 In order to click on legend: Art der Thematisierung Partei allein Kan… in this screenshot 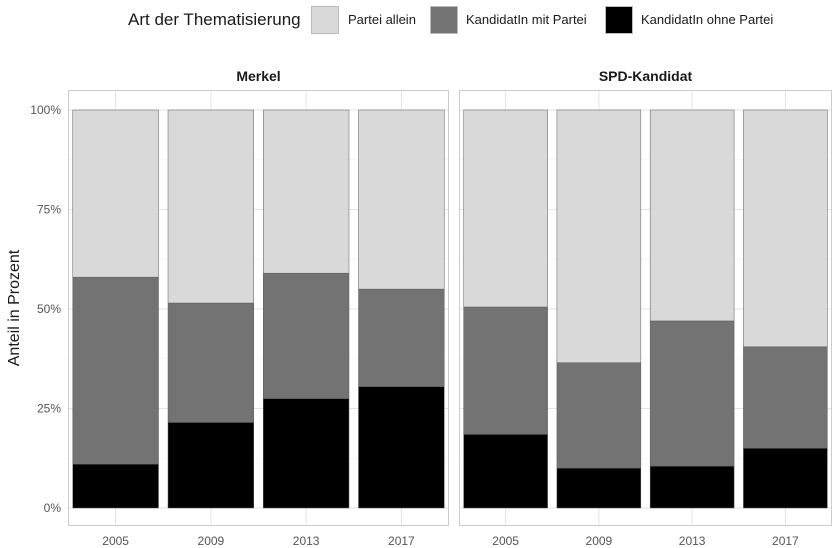, I will do `click(416, 22)`.